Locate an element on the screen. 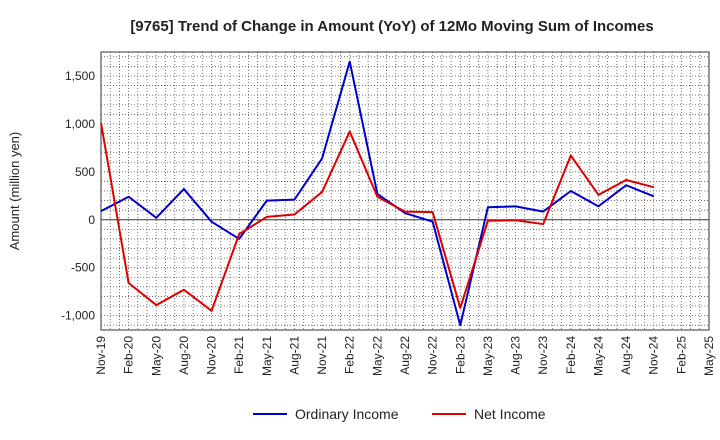  x-tick-label: May-24 is located at coordinates (598, 356).